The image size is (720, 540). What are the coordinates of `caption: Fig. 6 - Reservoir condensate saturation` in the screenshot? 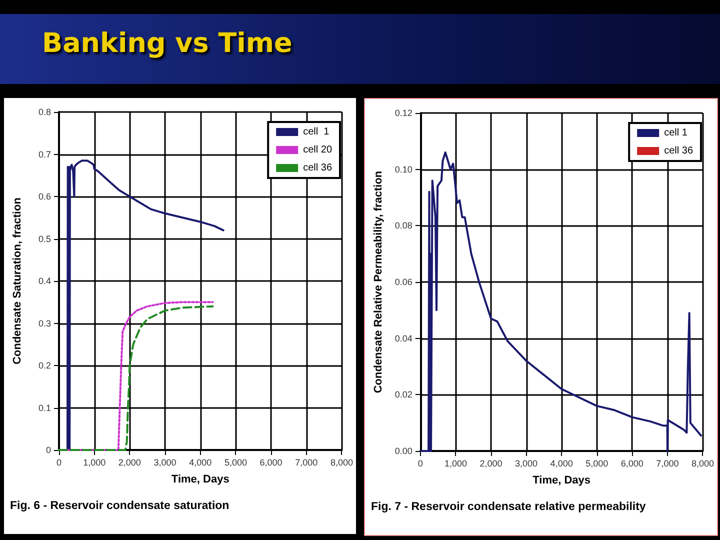 It's located at (119, 506).